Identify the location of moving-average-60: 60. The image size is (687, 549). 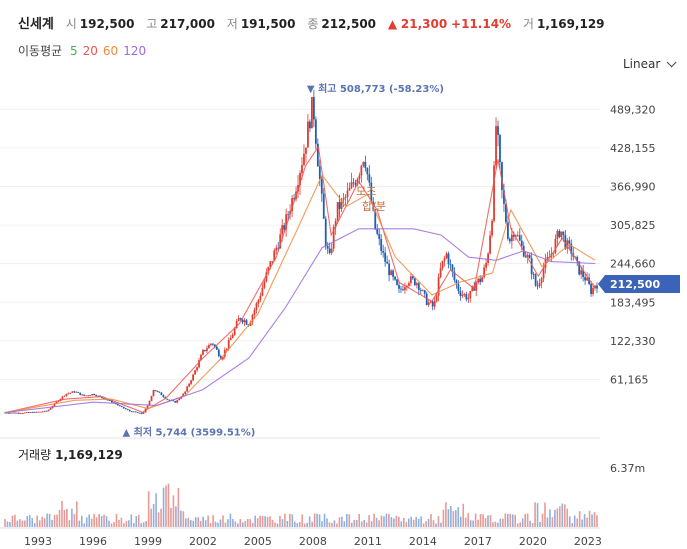
(110, 51).